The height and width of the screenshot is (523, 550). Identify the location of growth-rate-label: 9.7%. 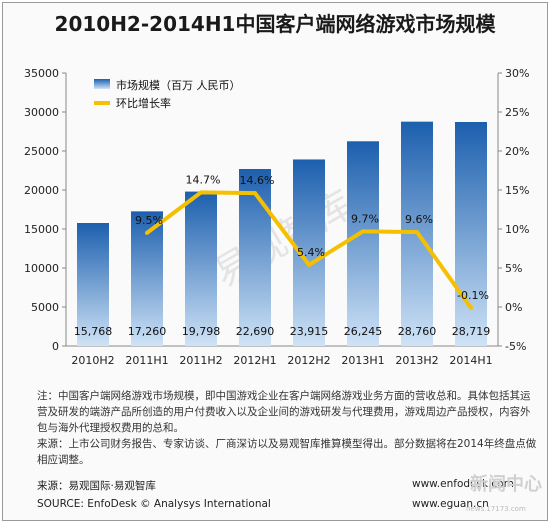
(365, 218).